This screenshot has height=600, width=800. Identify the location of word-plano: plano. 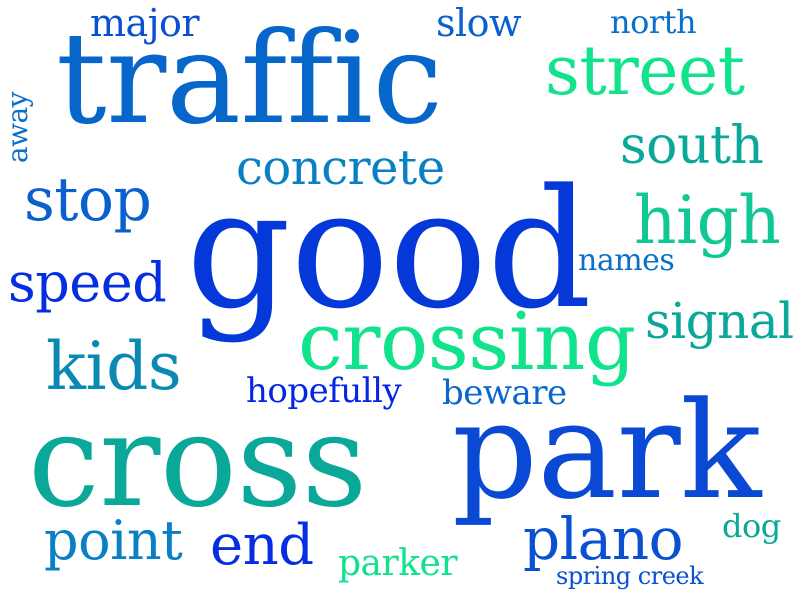
(603, 539).